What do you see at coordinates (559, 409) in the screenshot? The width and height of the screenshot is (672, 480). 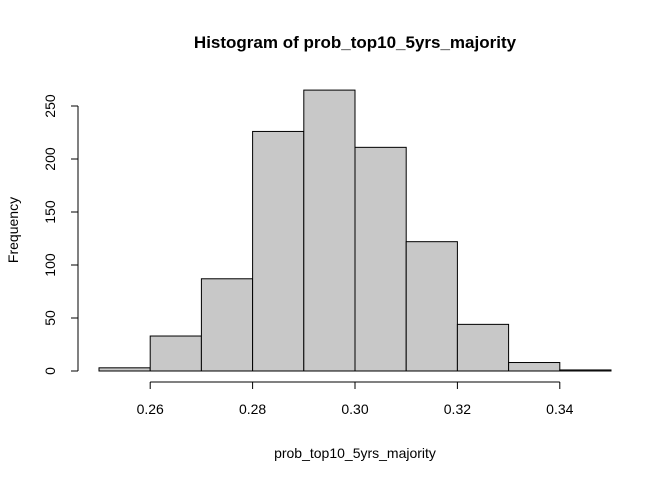 I see `x-tick-label: 0.34` at bounding box center [559, 409].